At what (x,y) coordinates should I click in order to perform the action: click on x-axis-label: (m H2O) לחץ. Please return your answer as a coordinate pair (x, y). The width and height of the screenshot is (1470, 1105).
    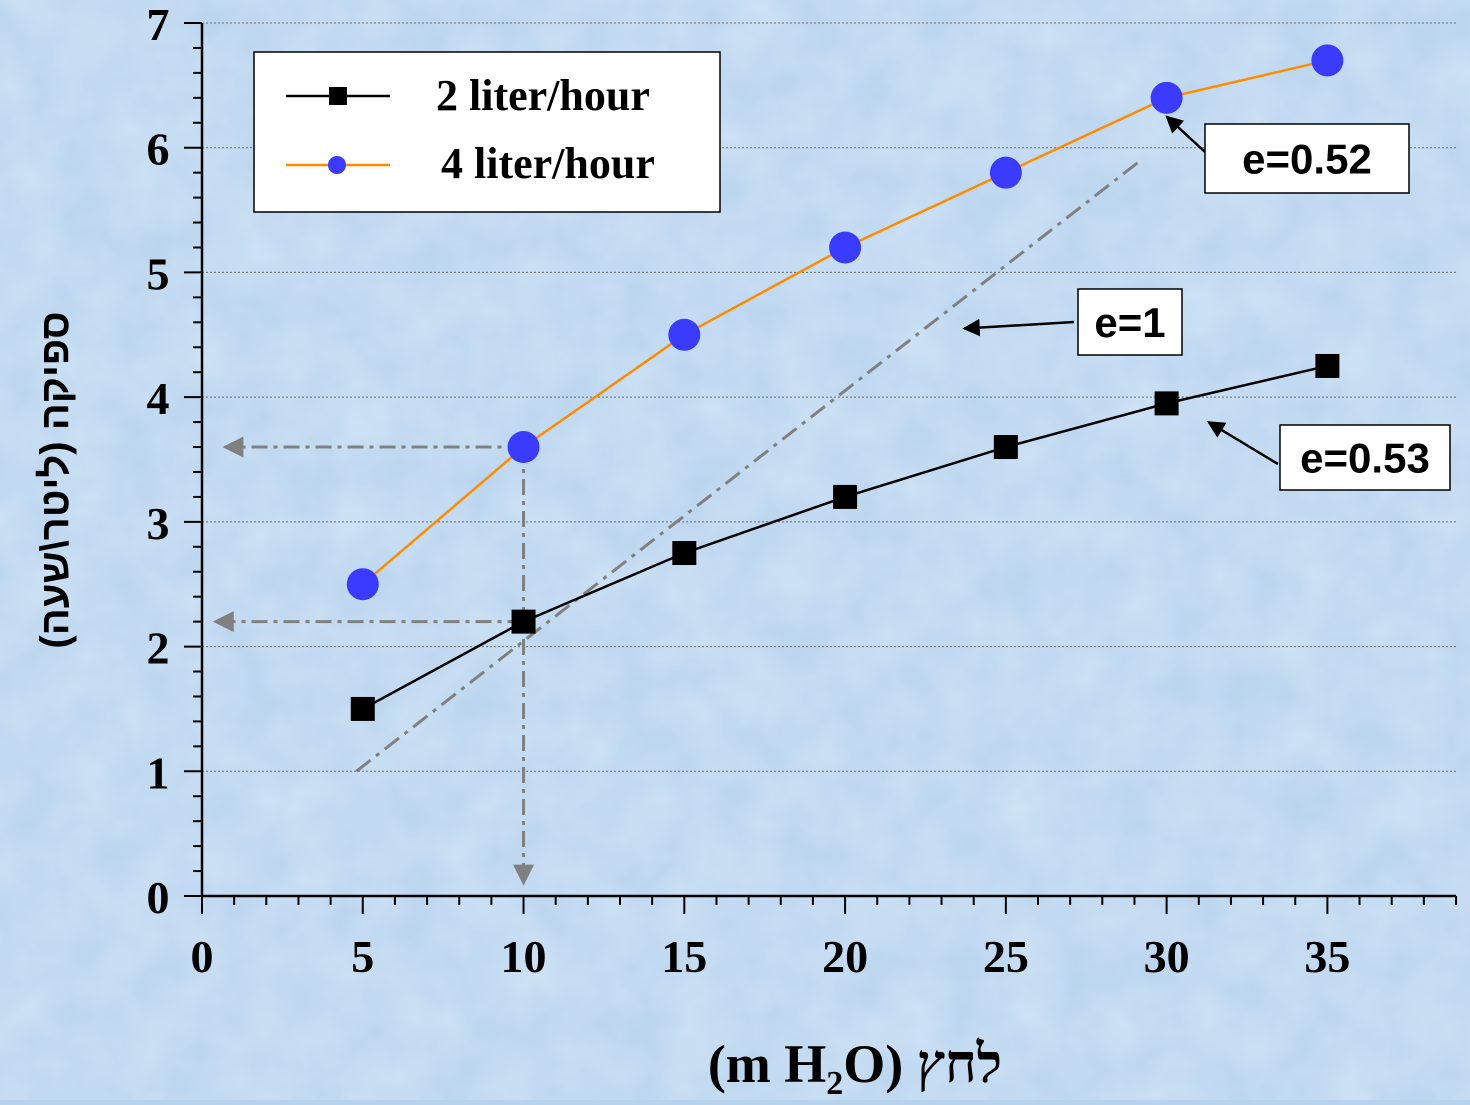
    Looking at the image, I should click on (855, 1067).